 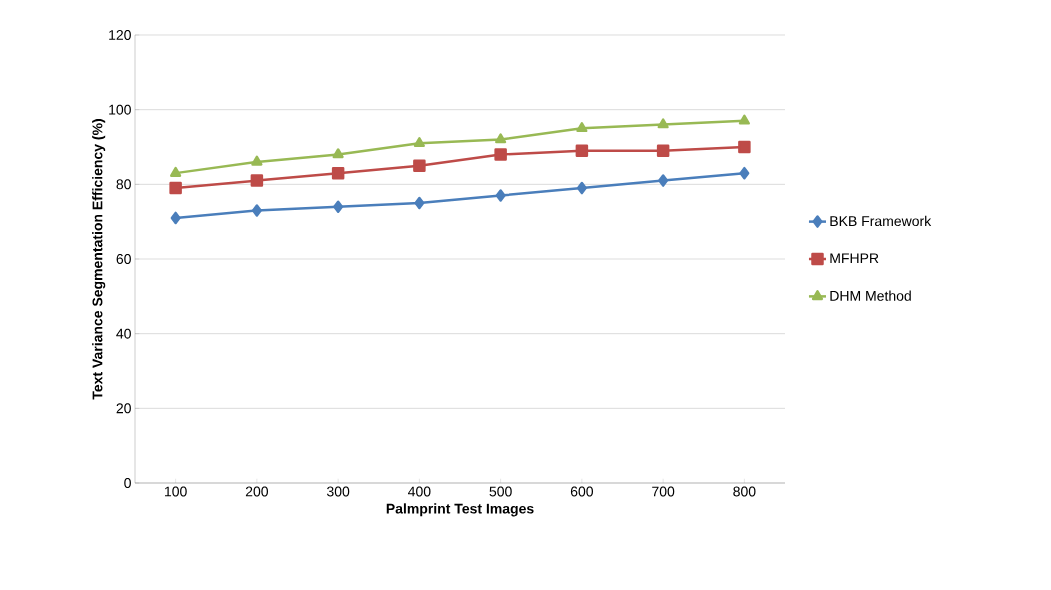 I want to click on x-tick-label: 300, so click(x=338, y=491).